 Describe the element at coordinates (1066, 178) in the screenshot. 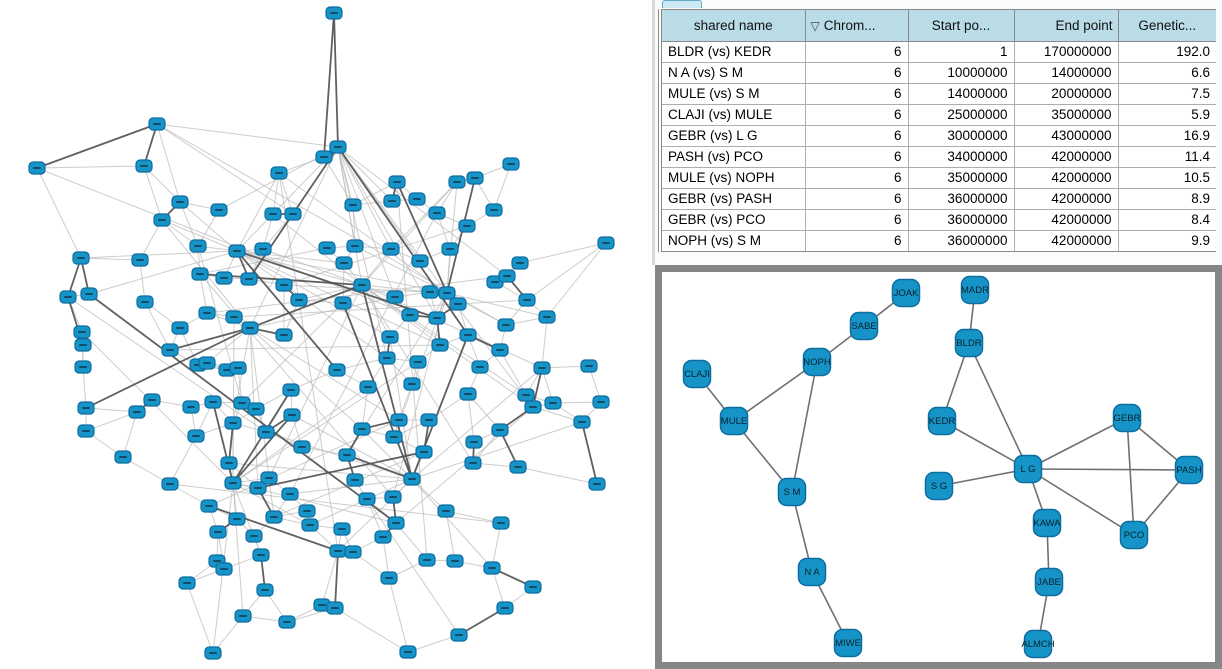

I see `table-cell: 42000000` at that location.